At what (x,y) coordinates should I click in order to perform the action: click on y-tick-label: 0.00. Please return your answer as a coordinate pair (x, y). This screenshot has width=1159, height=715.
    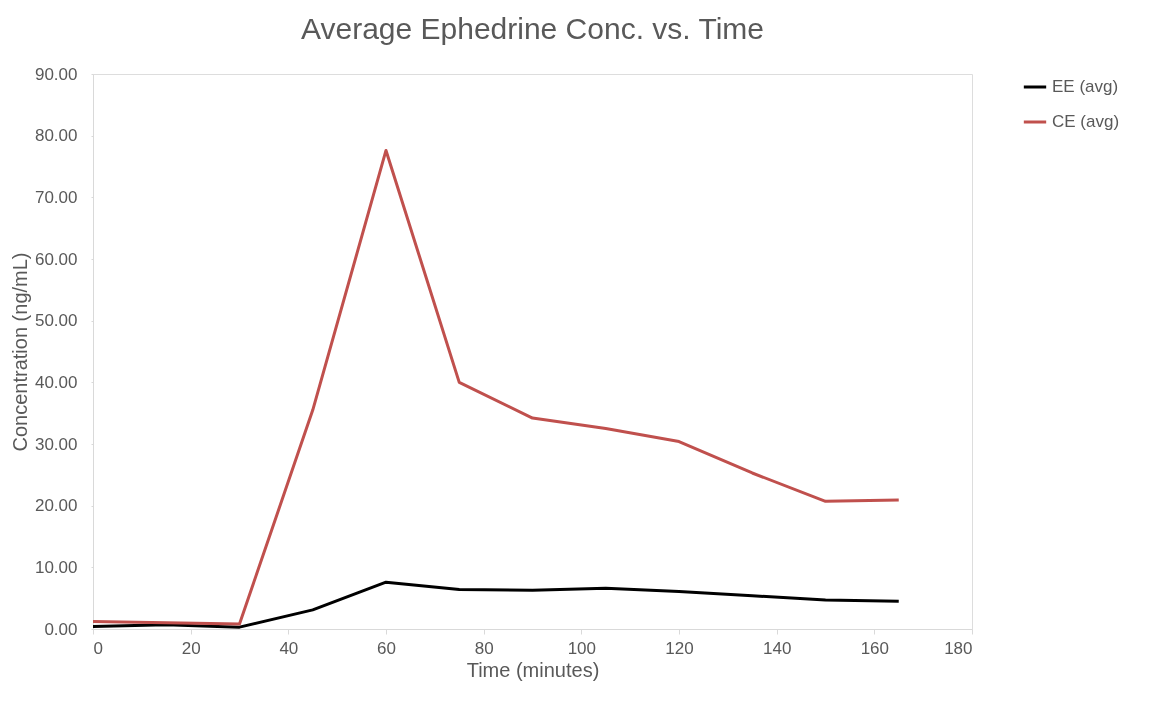
    Looking at the image, I should click on (61, 629).